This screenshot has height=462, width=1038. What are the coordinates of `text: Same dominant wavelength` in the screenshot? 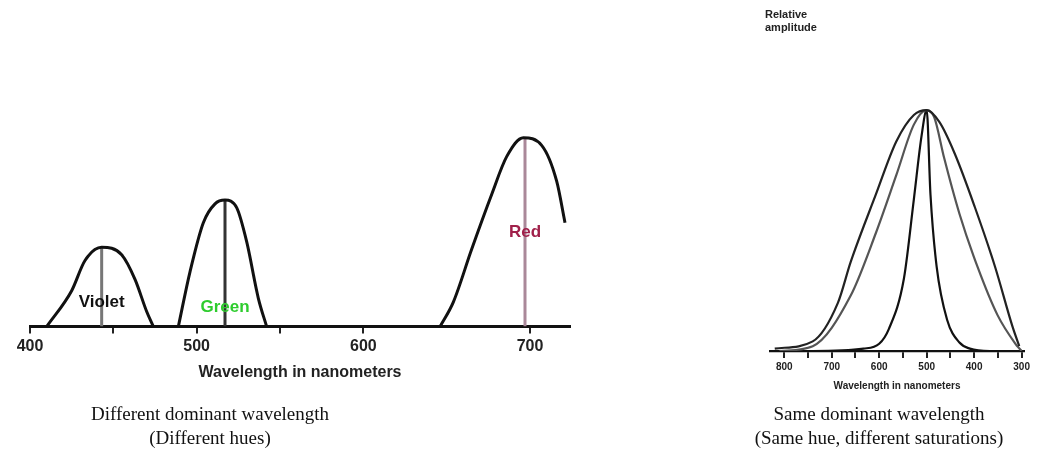 It's located at (879, 414).